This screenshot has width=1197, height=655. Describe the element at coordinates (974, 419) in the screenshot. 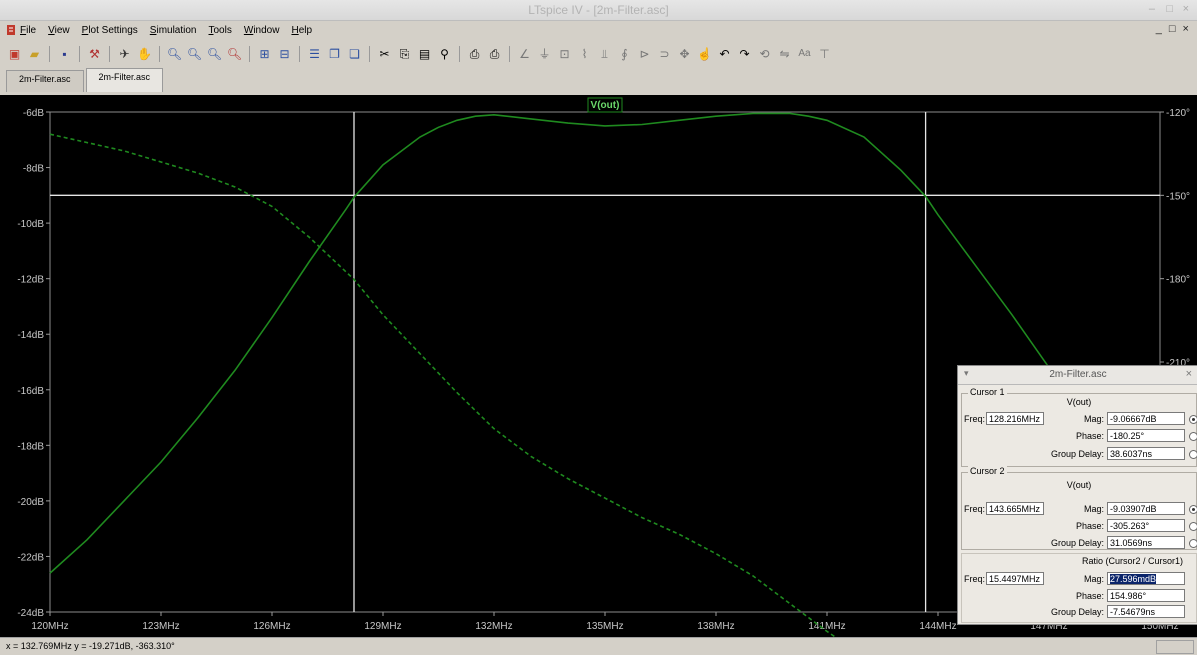

I see `cursor1-freq-label: Freq:` at that location.